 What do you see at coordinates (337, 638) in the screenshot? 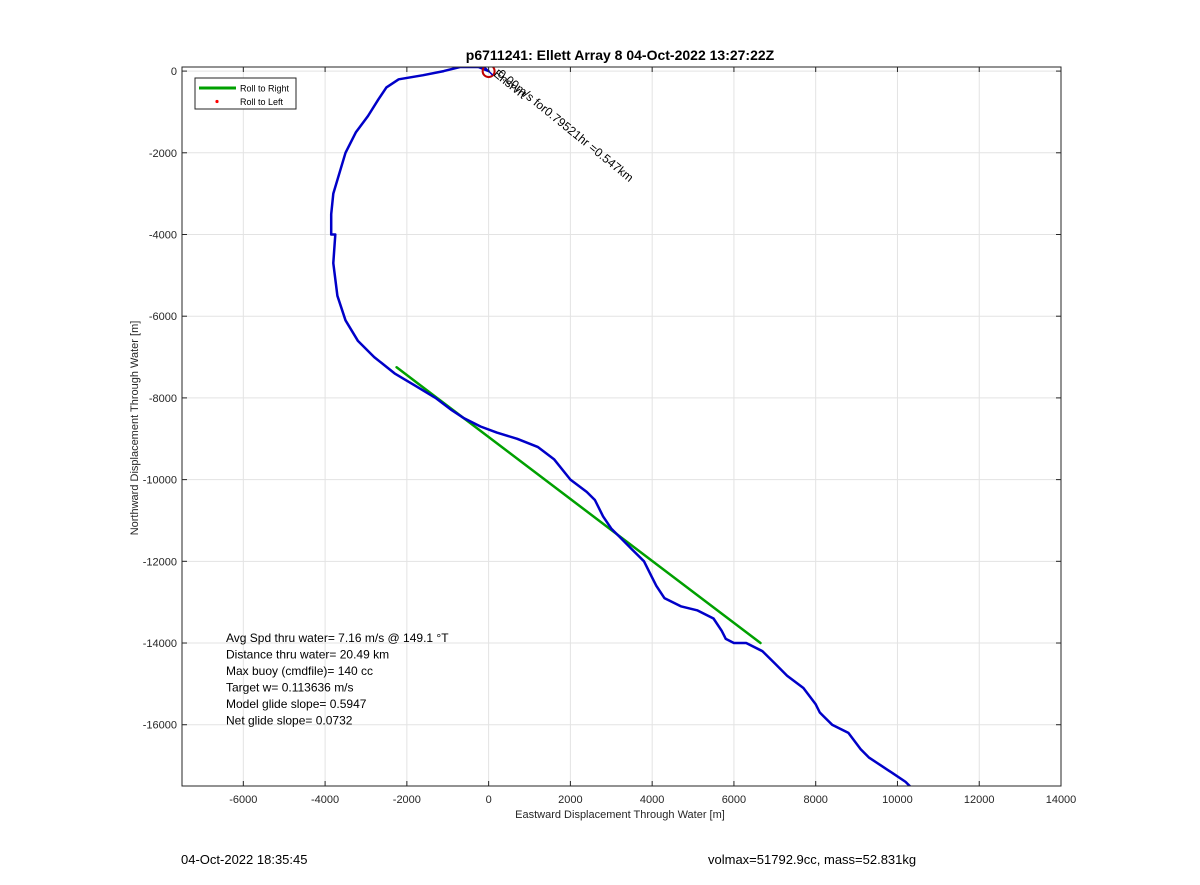
I see `stats-line: Avg Spd thru water= 7.16 m/s @ 149.1 °T` at bounding box center [337, 638].